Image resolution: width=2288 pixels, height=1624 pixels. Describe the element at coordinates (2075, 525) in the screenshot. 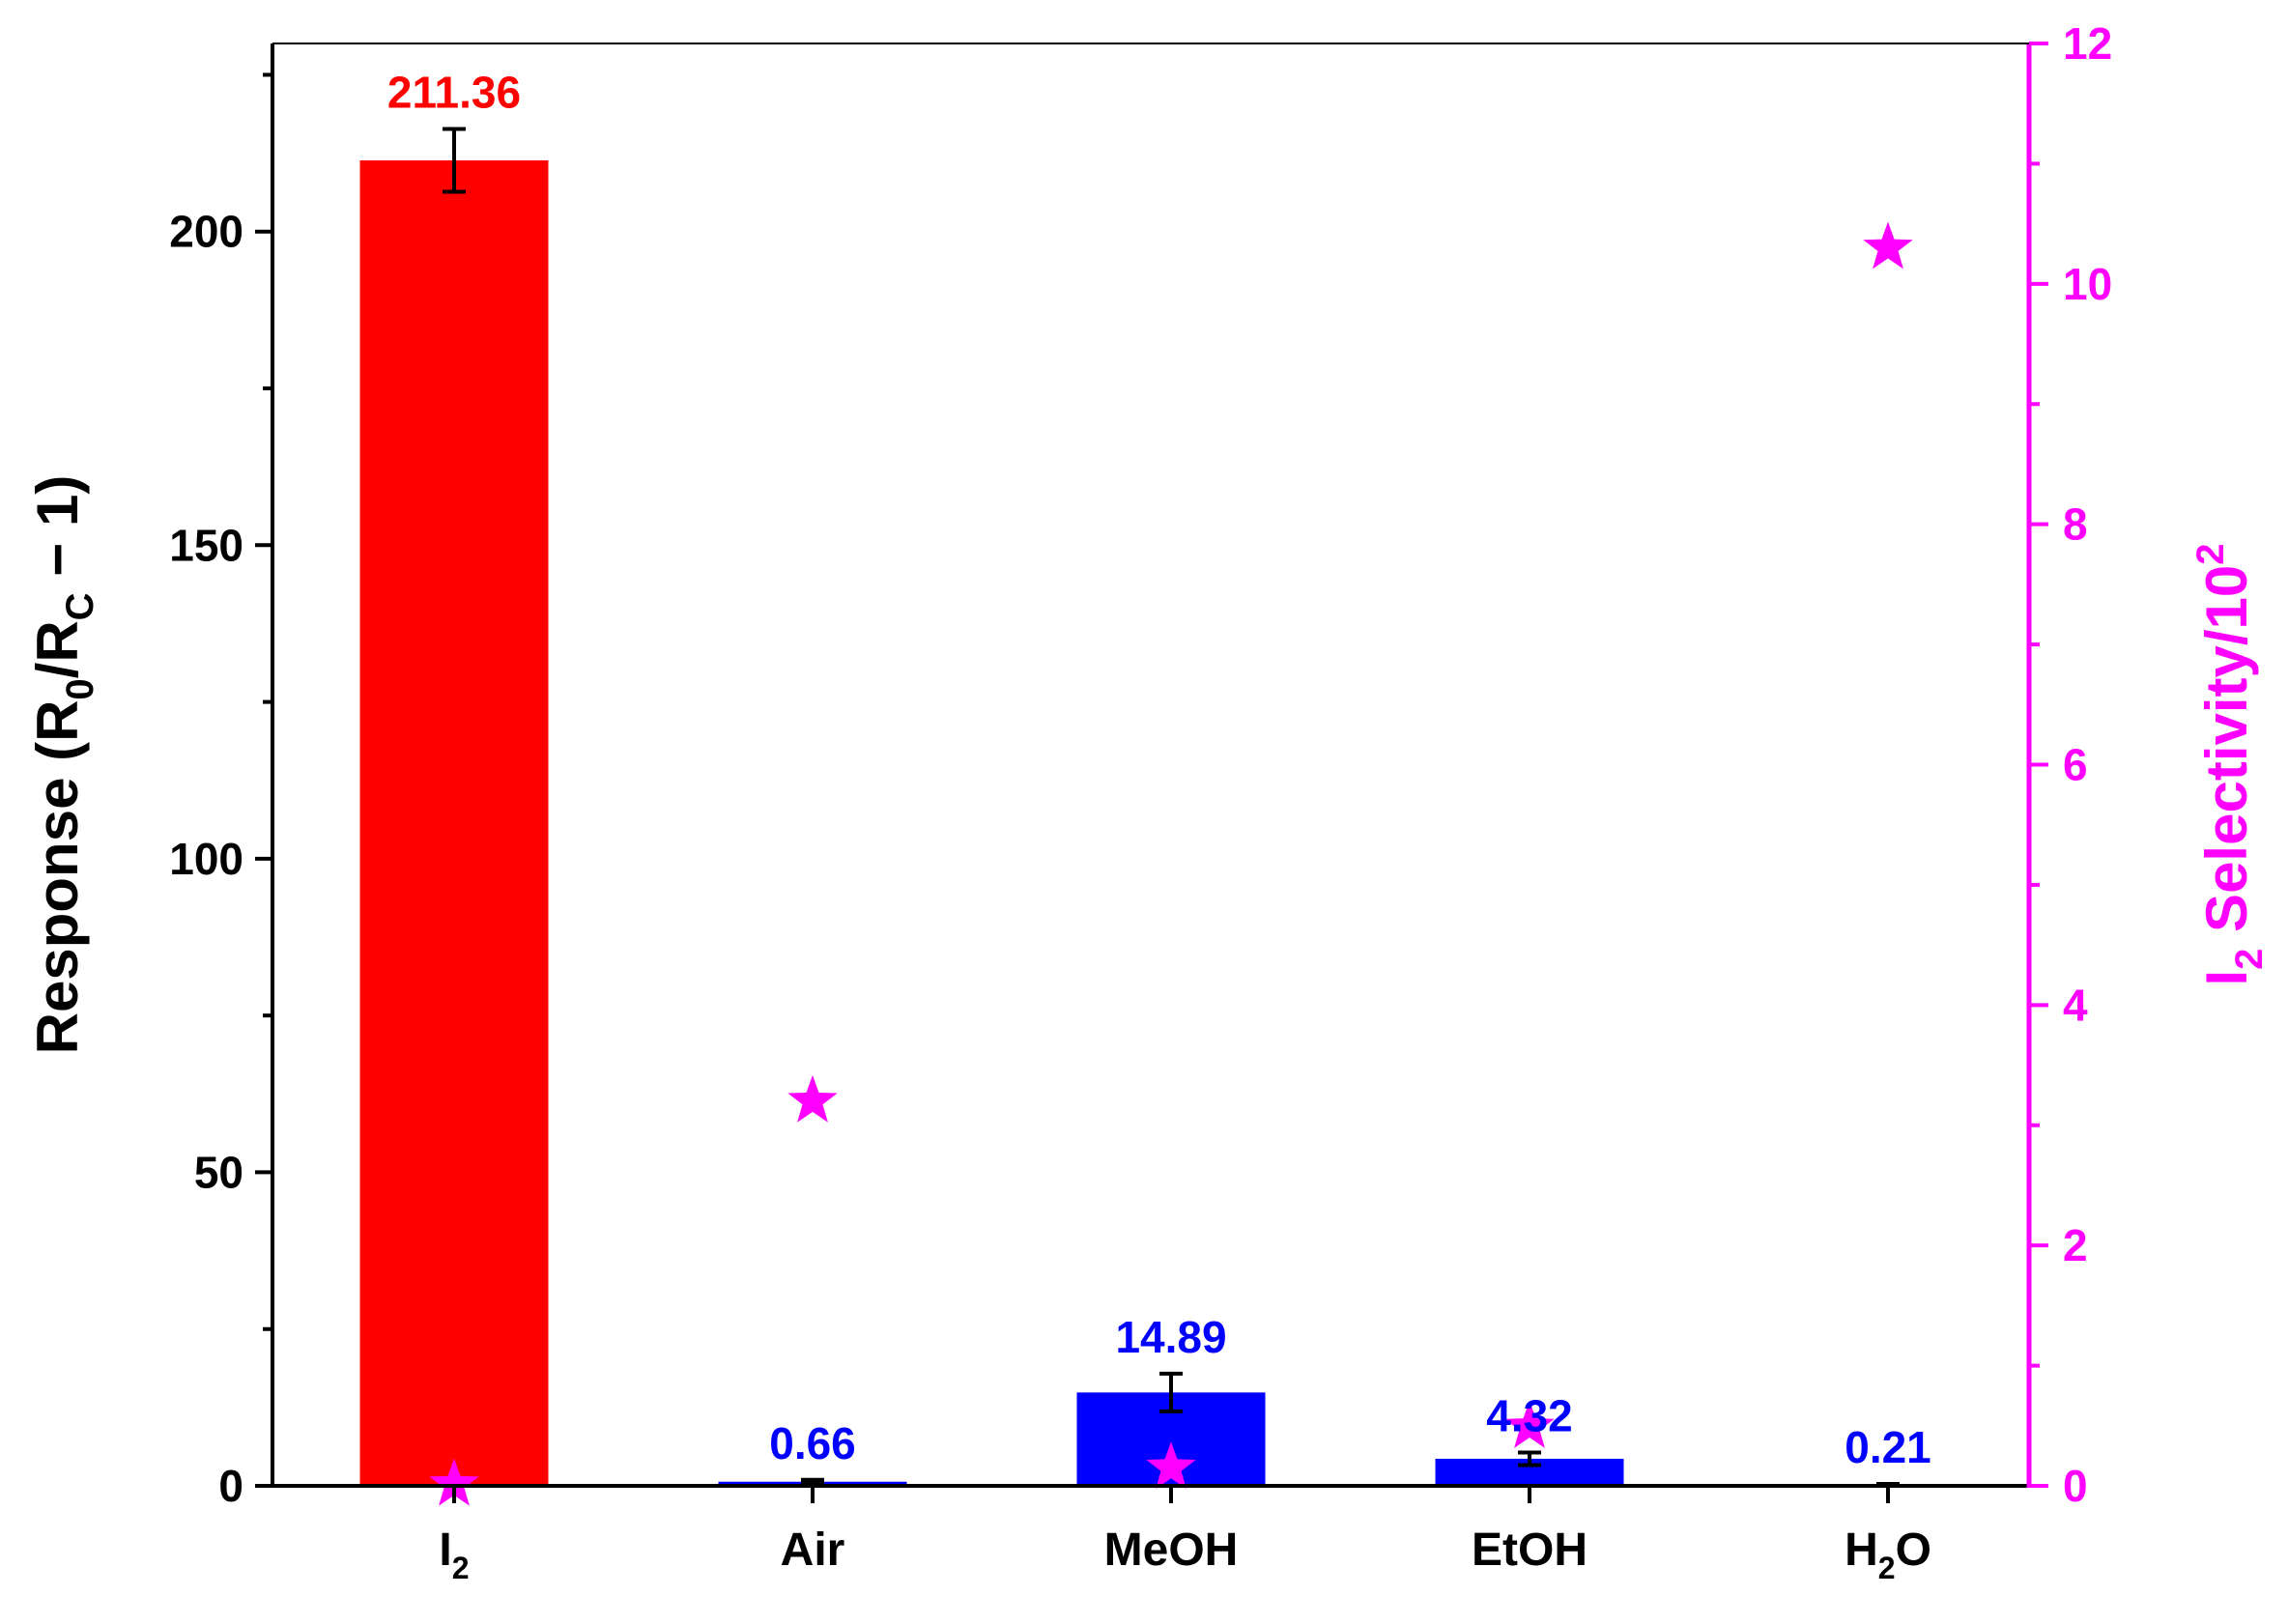

I see `right-tick-label: 8` at that location.